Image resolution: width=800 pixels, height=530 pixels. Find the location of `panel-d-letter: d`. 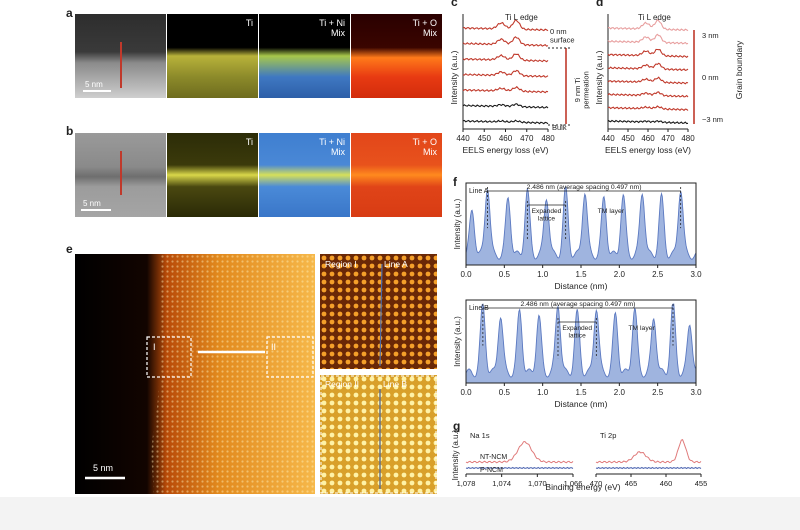

panel-d-letter: d is located at coordinates (599, 4).